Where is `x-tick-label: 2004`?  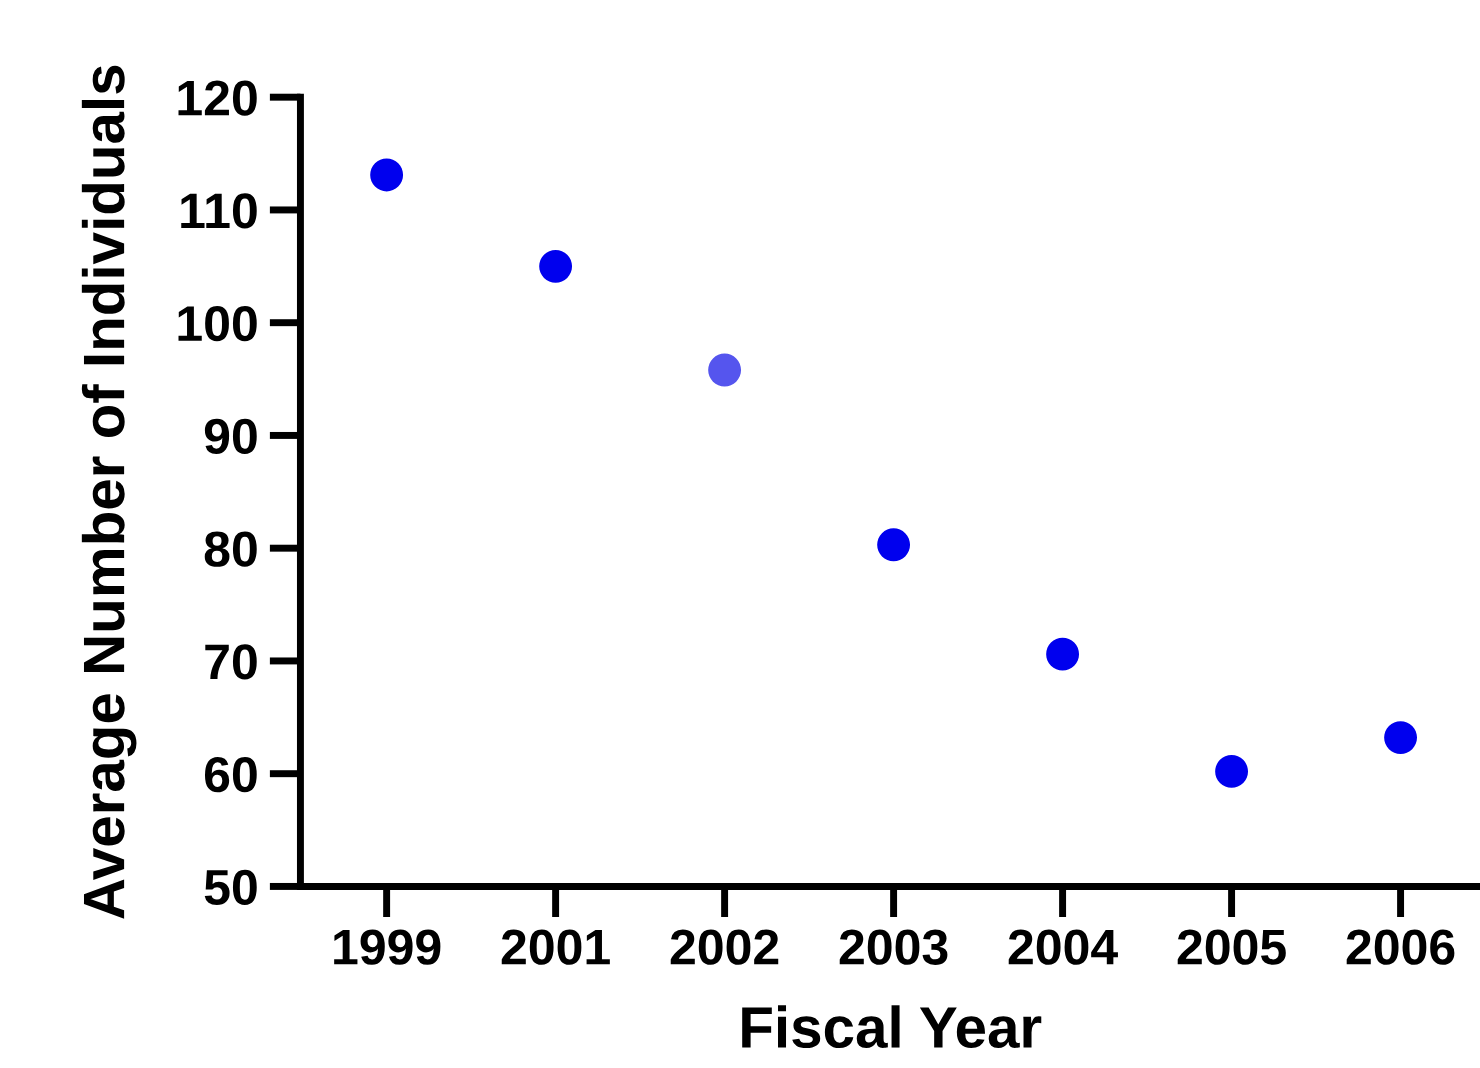
x-tick-label: 2004 is located at coordinates (1063, 947).